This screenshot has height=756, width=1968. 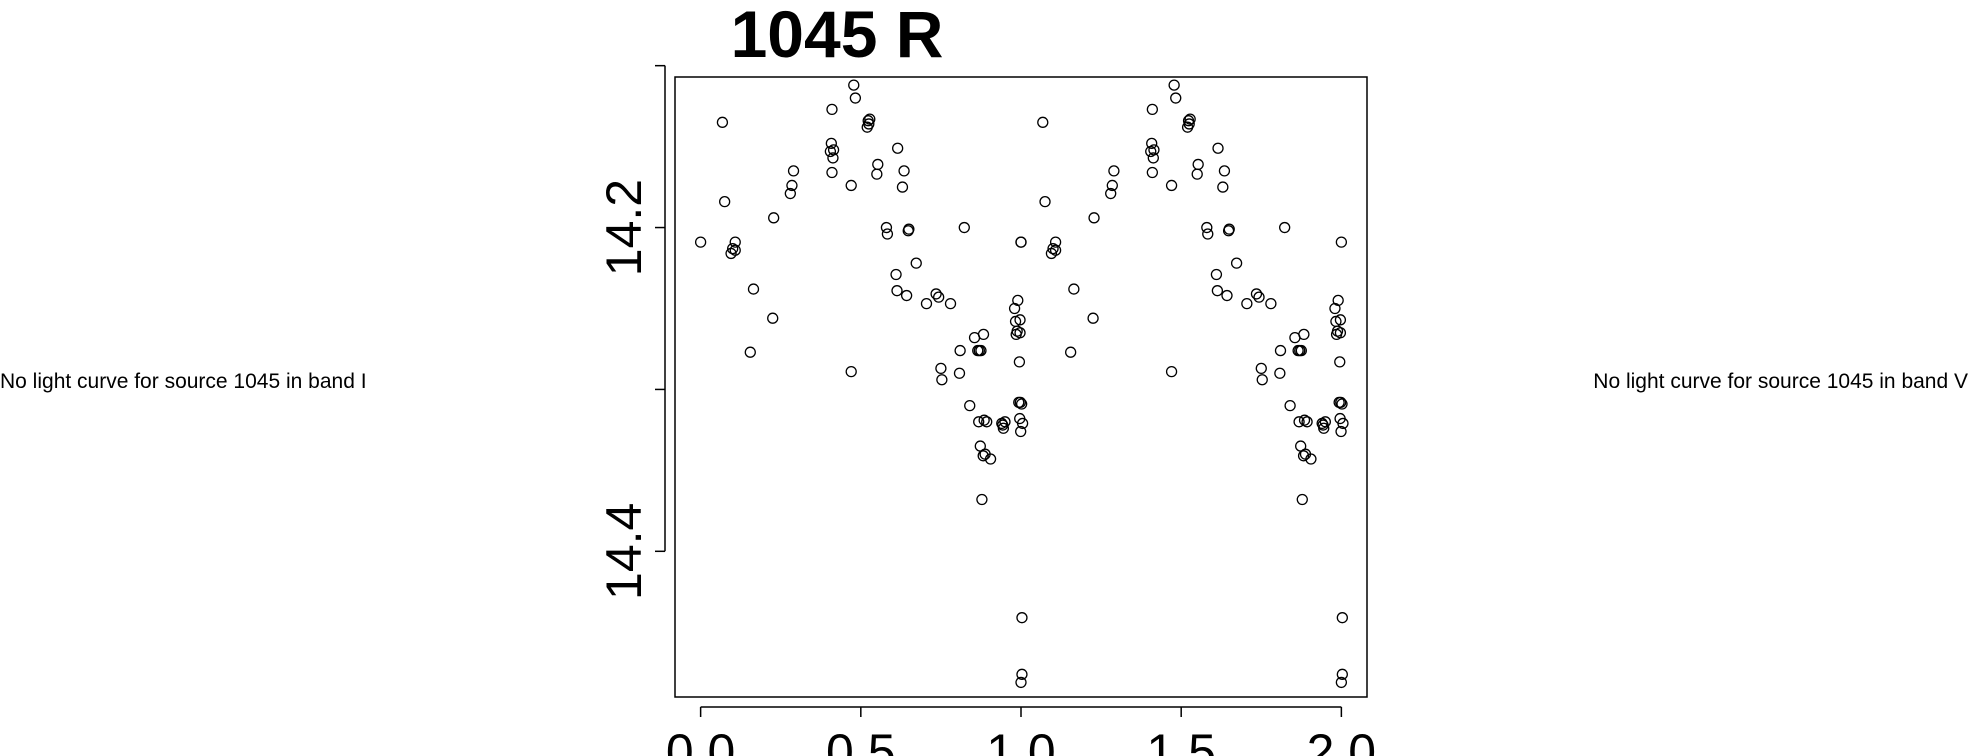 I want to click on chart-title: 1045 R, so click(x=837, y=35).